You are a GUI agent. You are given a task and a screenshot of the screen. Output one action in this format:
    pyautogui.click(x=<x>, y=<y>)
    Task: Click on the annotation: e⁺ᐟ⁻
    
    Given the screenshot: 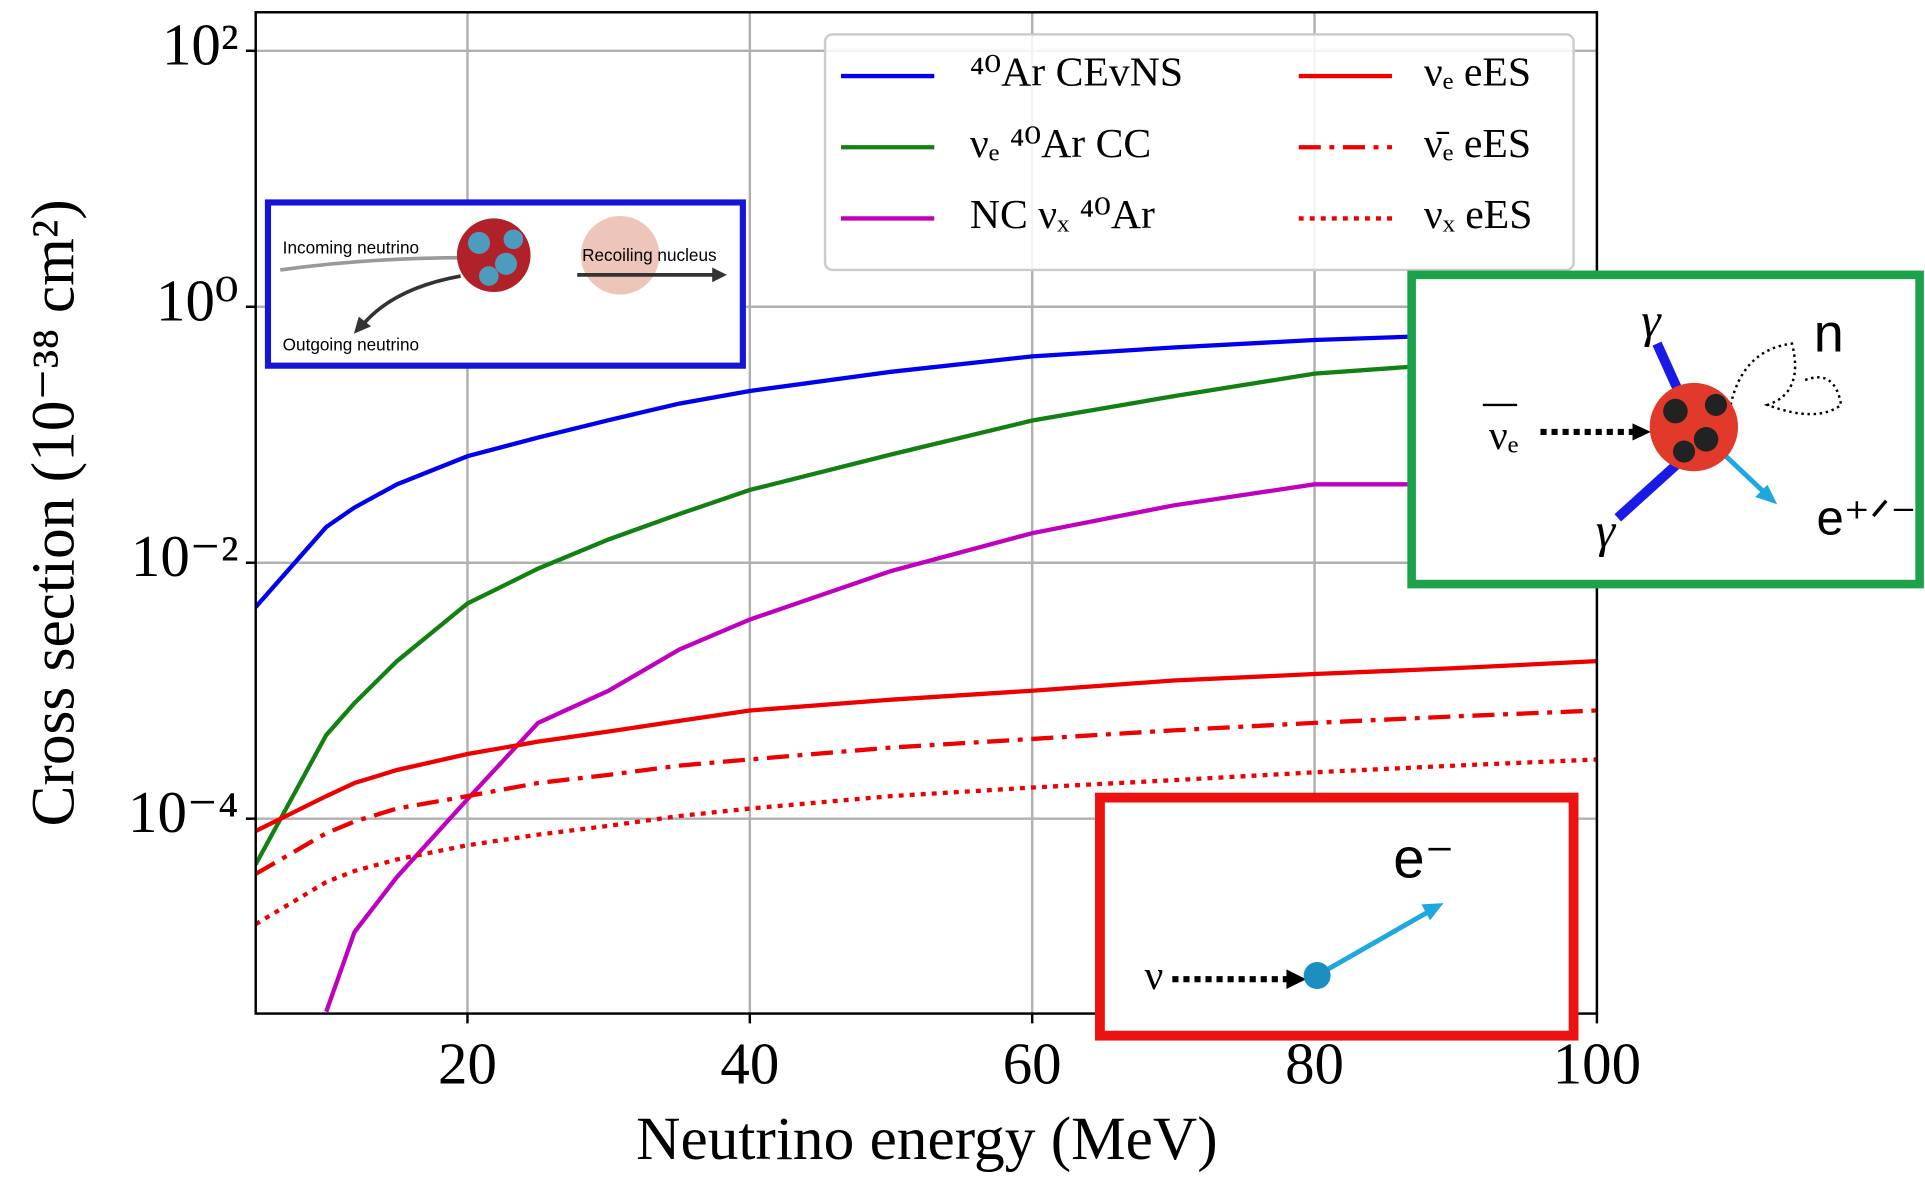 What is the action you would take?
    pyautogui.click(x=1867, y=518)
    